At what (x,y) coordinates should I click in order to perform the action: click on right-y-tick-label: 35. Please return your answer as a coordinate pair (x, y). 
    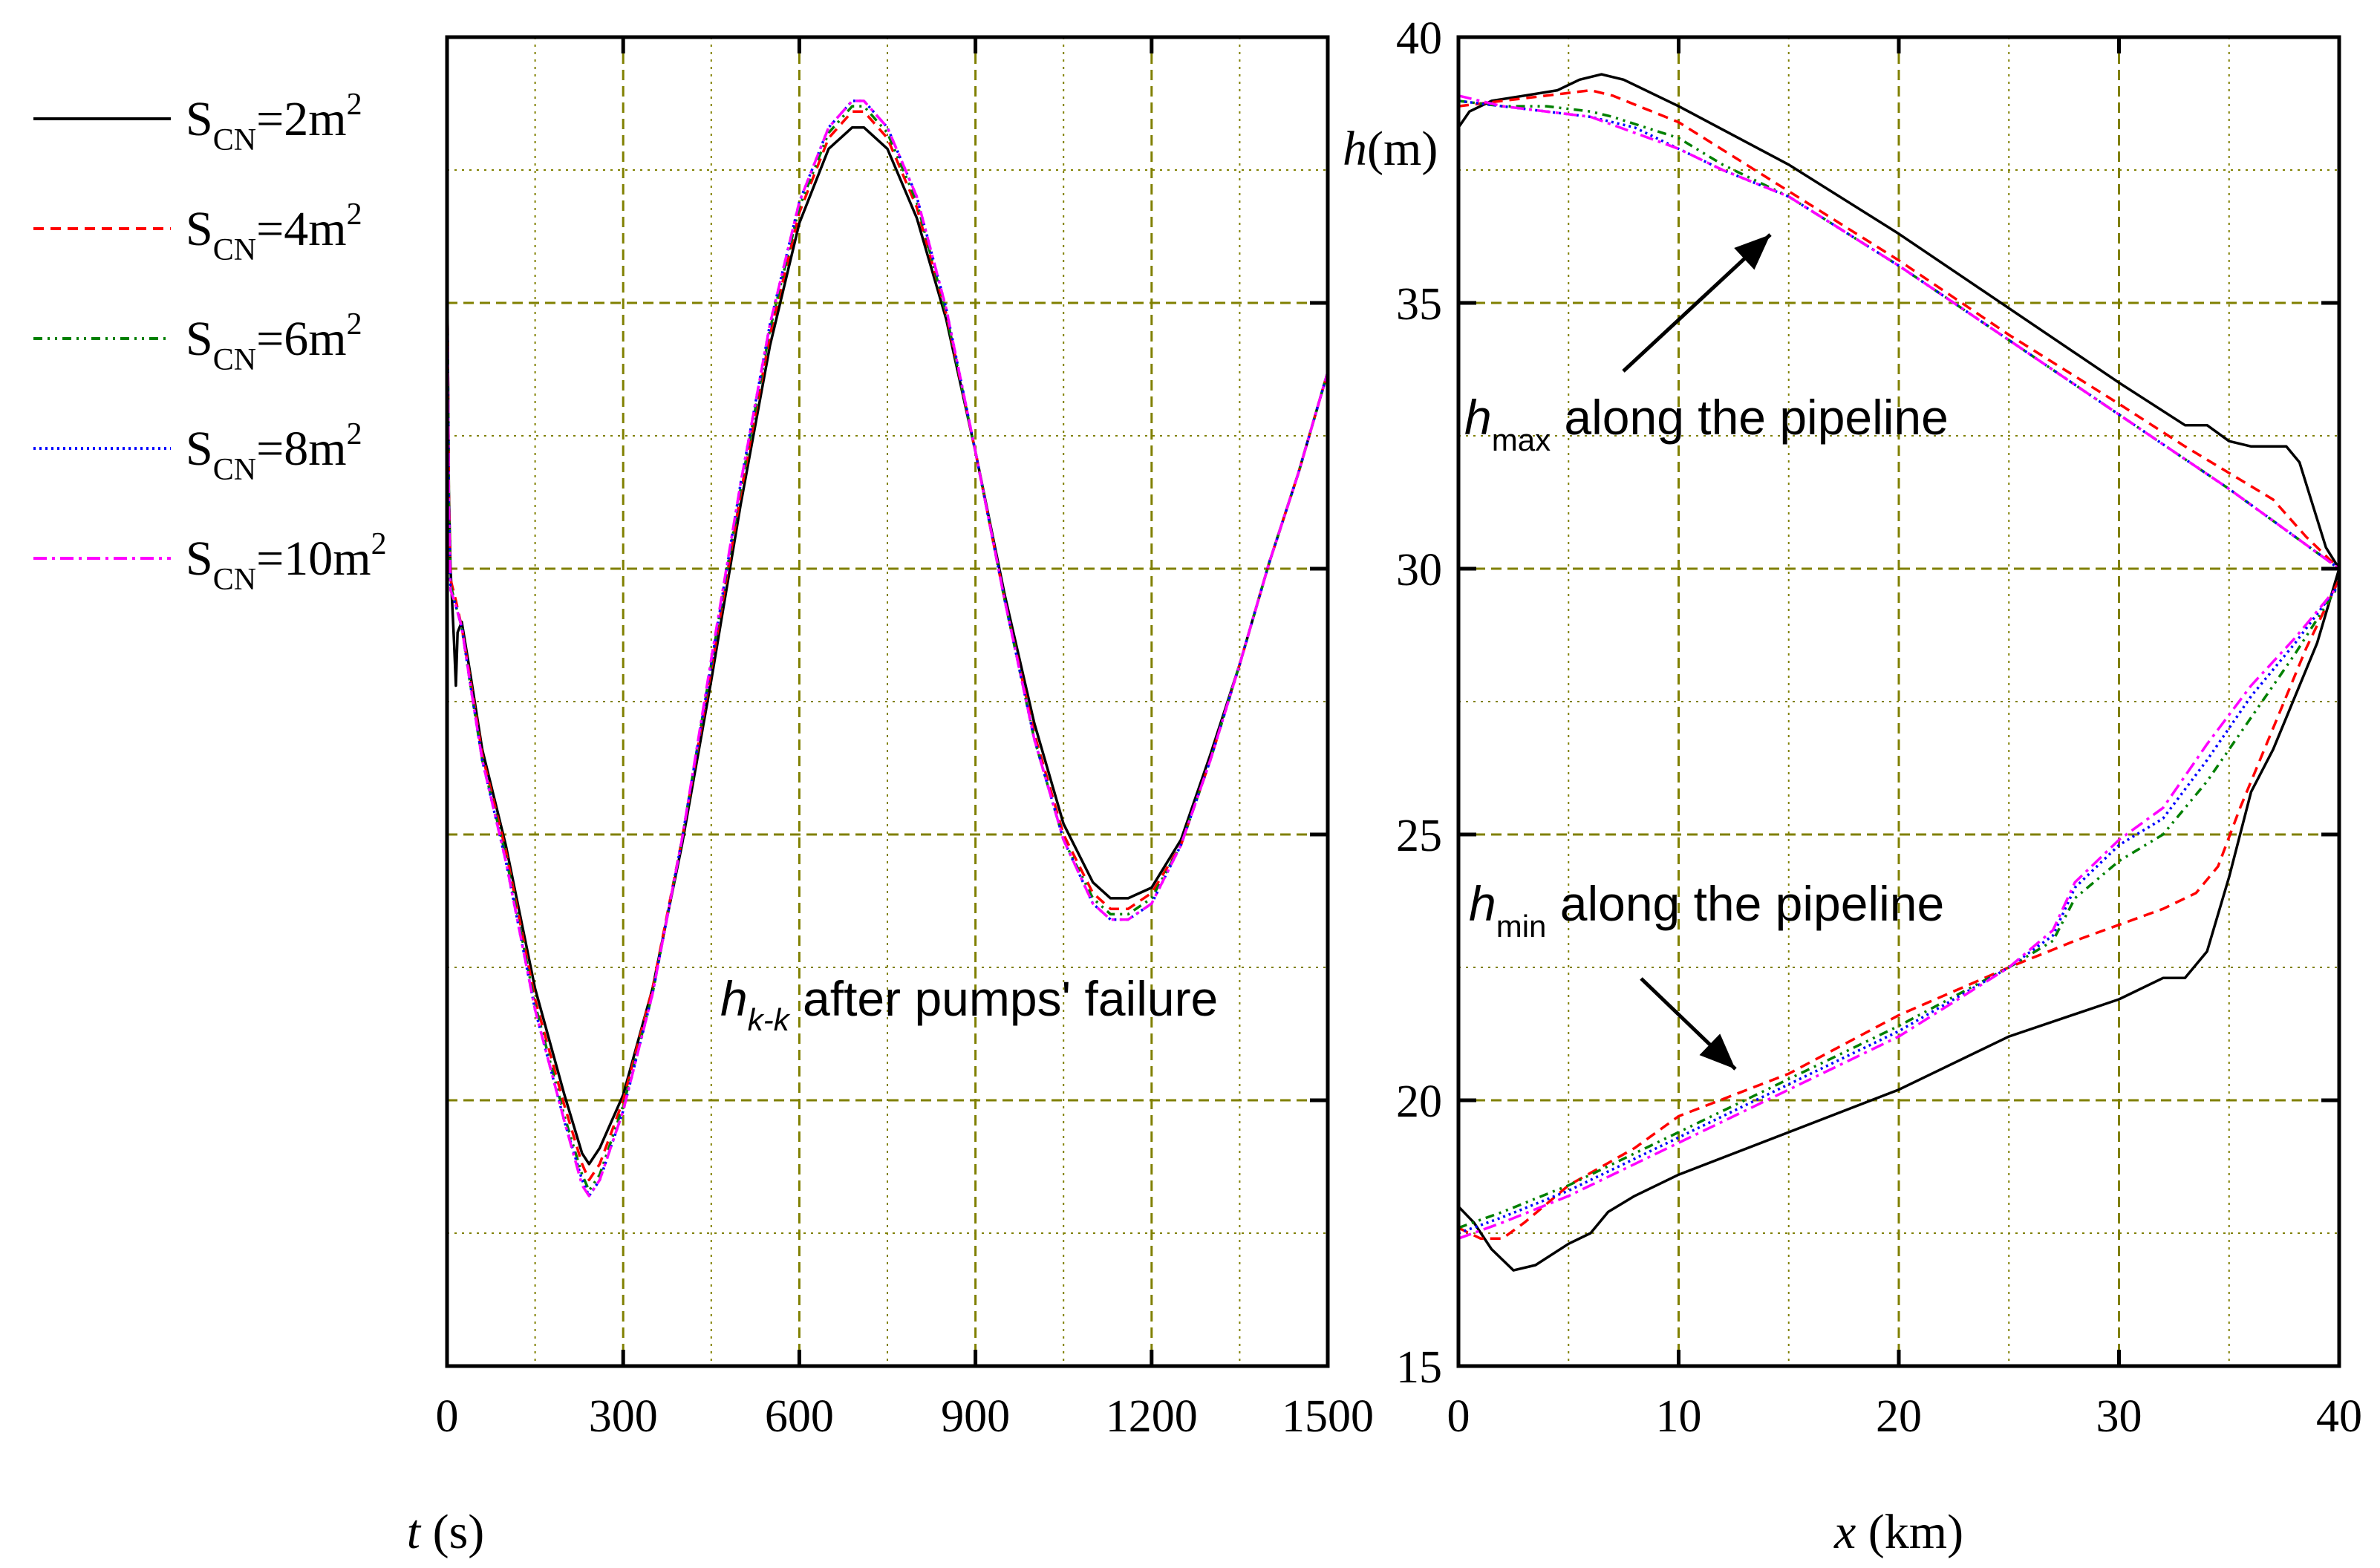
    Looking at the image, I should click on (1419, 304).